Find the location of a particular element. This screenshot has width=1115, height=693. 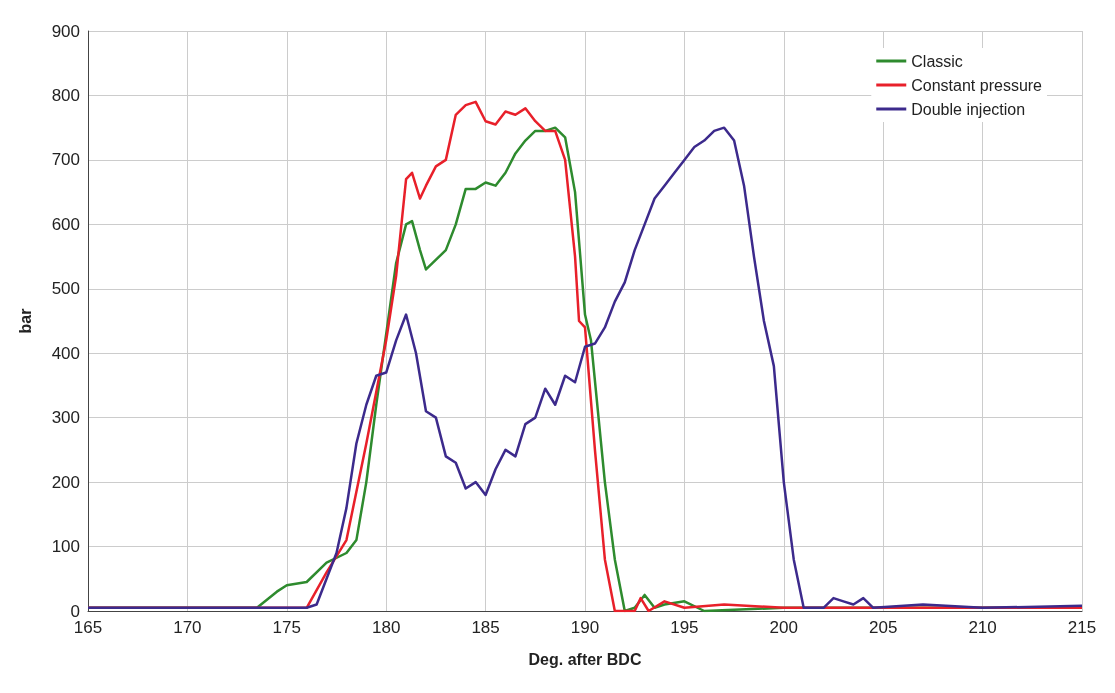

x-tick-label: 165 is located at coordinates (88, 627).